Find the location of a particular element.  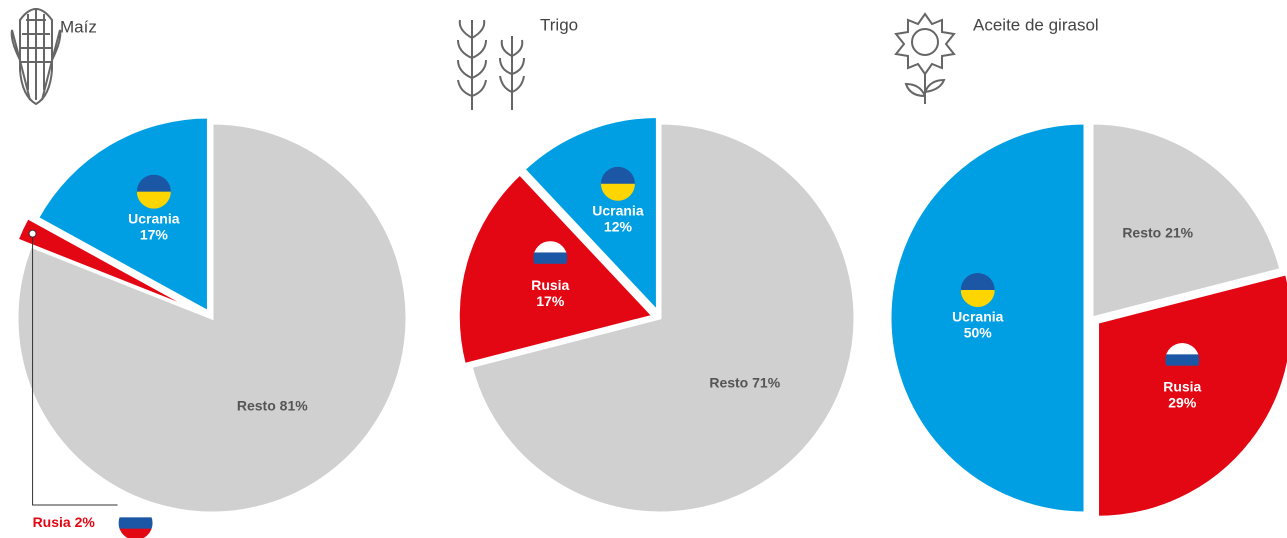

value-label: 21% is located at coordinates (1179, 232).